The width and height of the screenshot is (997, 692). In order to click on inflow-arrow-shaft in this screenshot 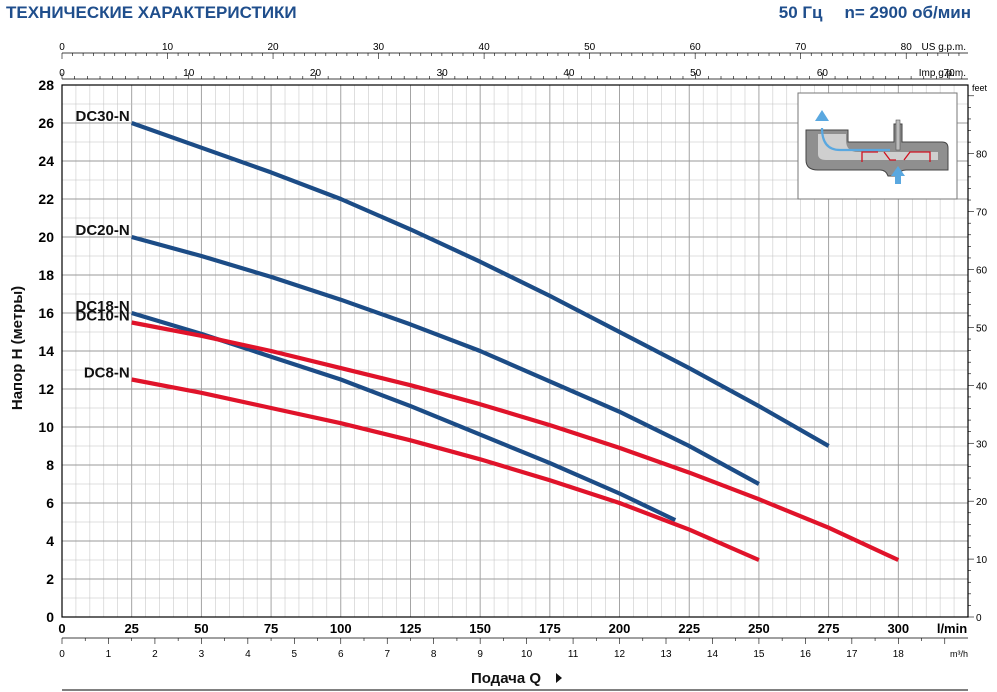, I will do `click(898, 180)`.